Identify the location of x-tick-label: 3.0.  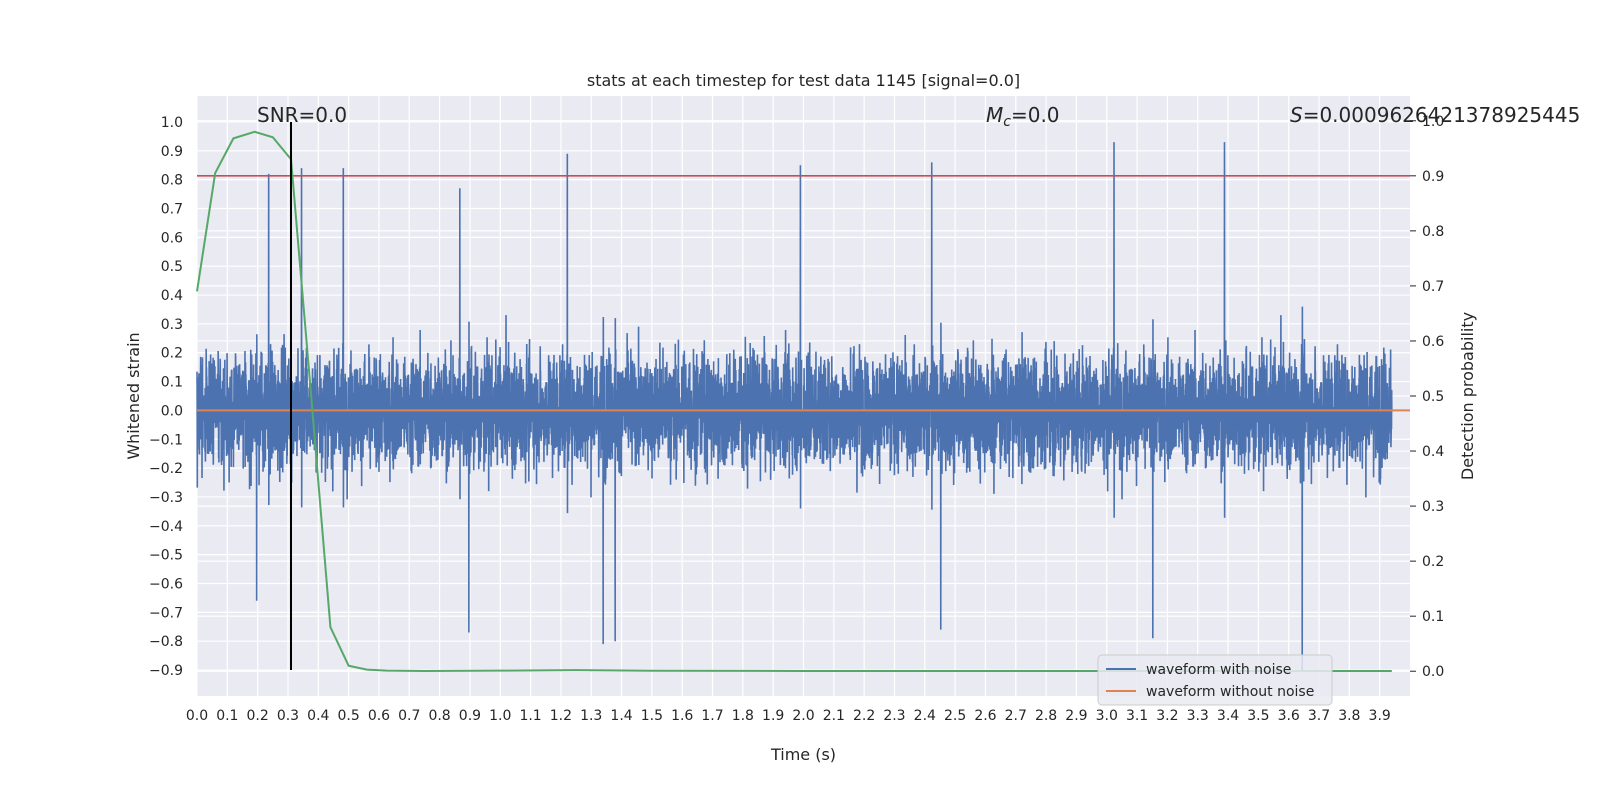
(1107, 716).